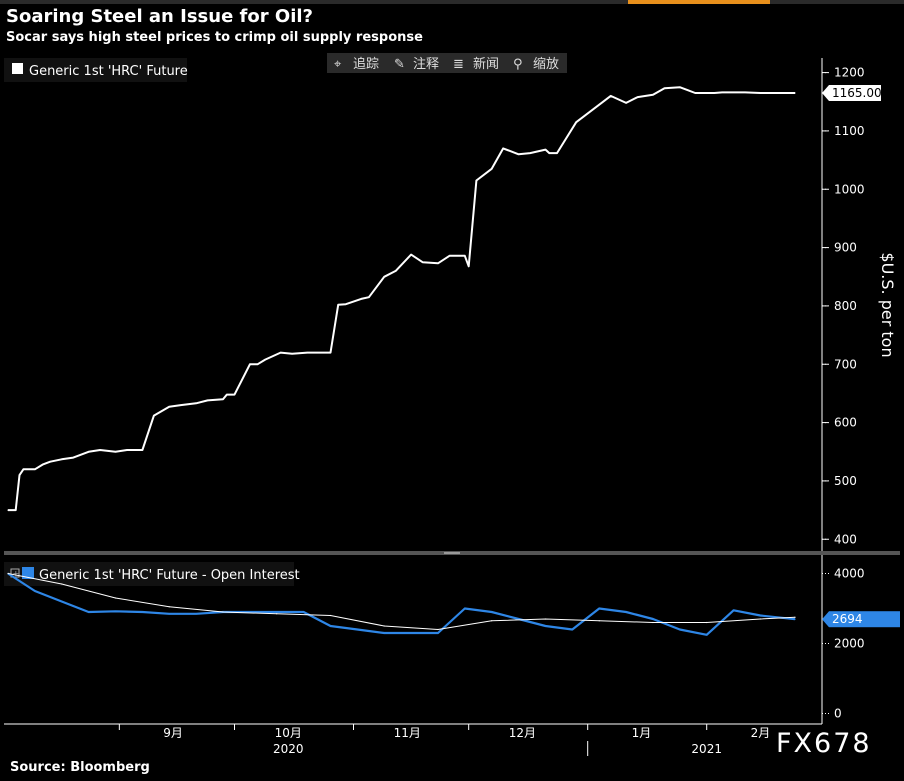  I want to click on toolbar-track-label: 追踪, so click(366, 64).